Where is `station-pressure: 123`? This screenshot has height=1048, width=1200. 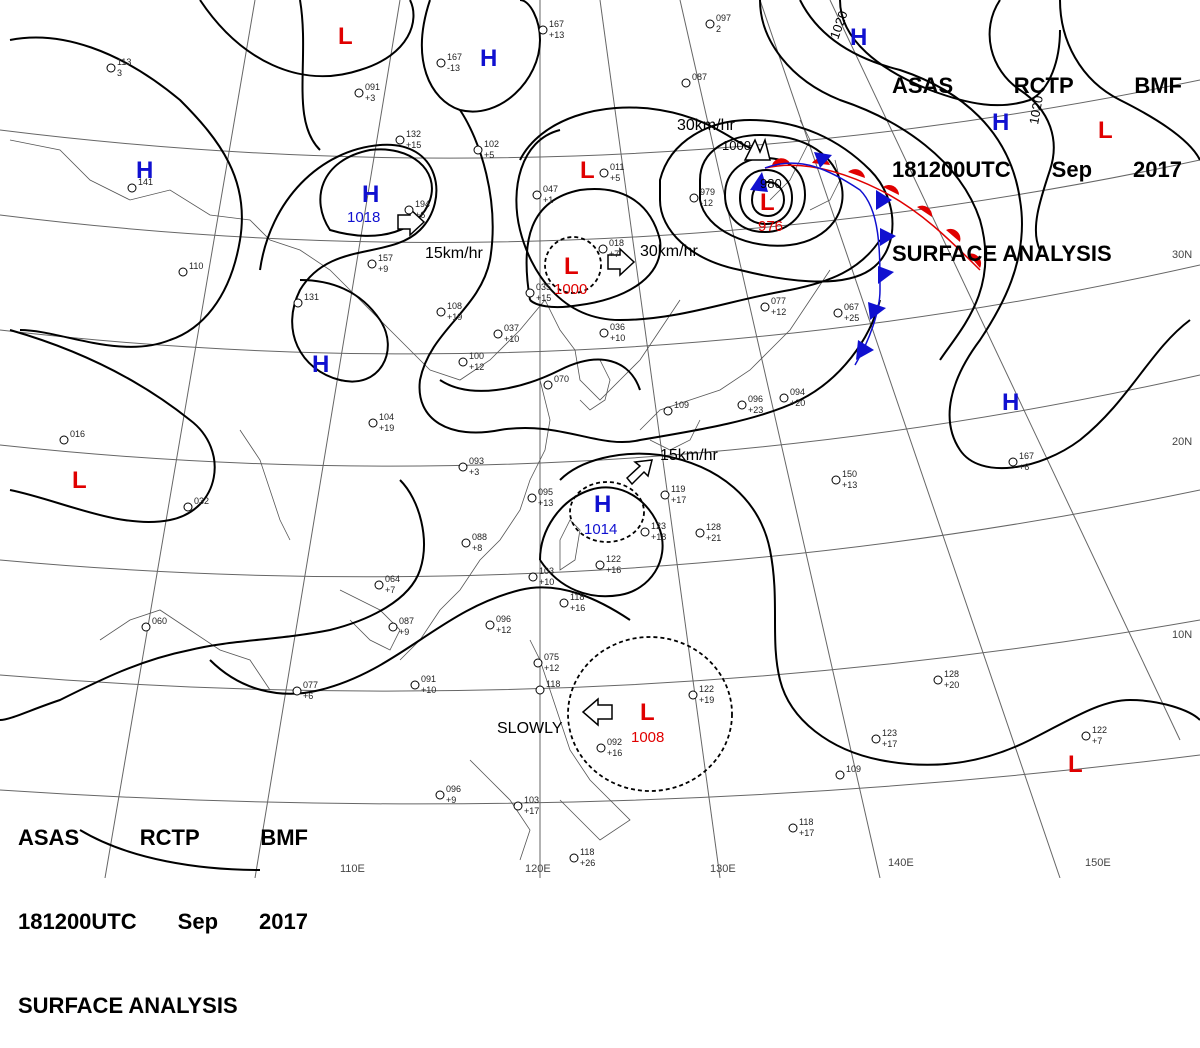 station-pressure: 123 is located at coordinates (889, 733).